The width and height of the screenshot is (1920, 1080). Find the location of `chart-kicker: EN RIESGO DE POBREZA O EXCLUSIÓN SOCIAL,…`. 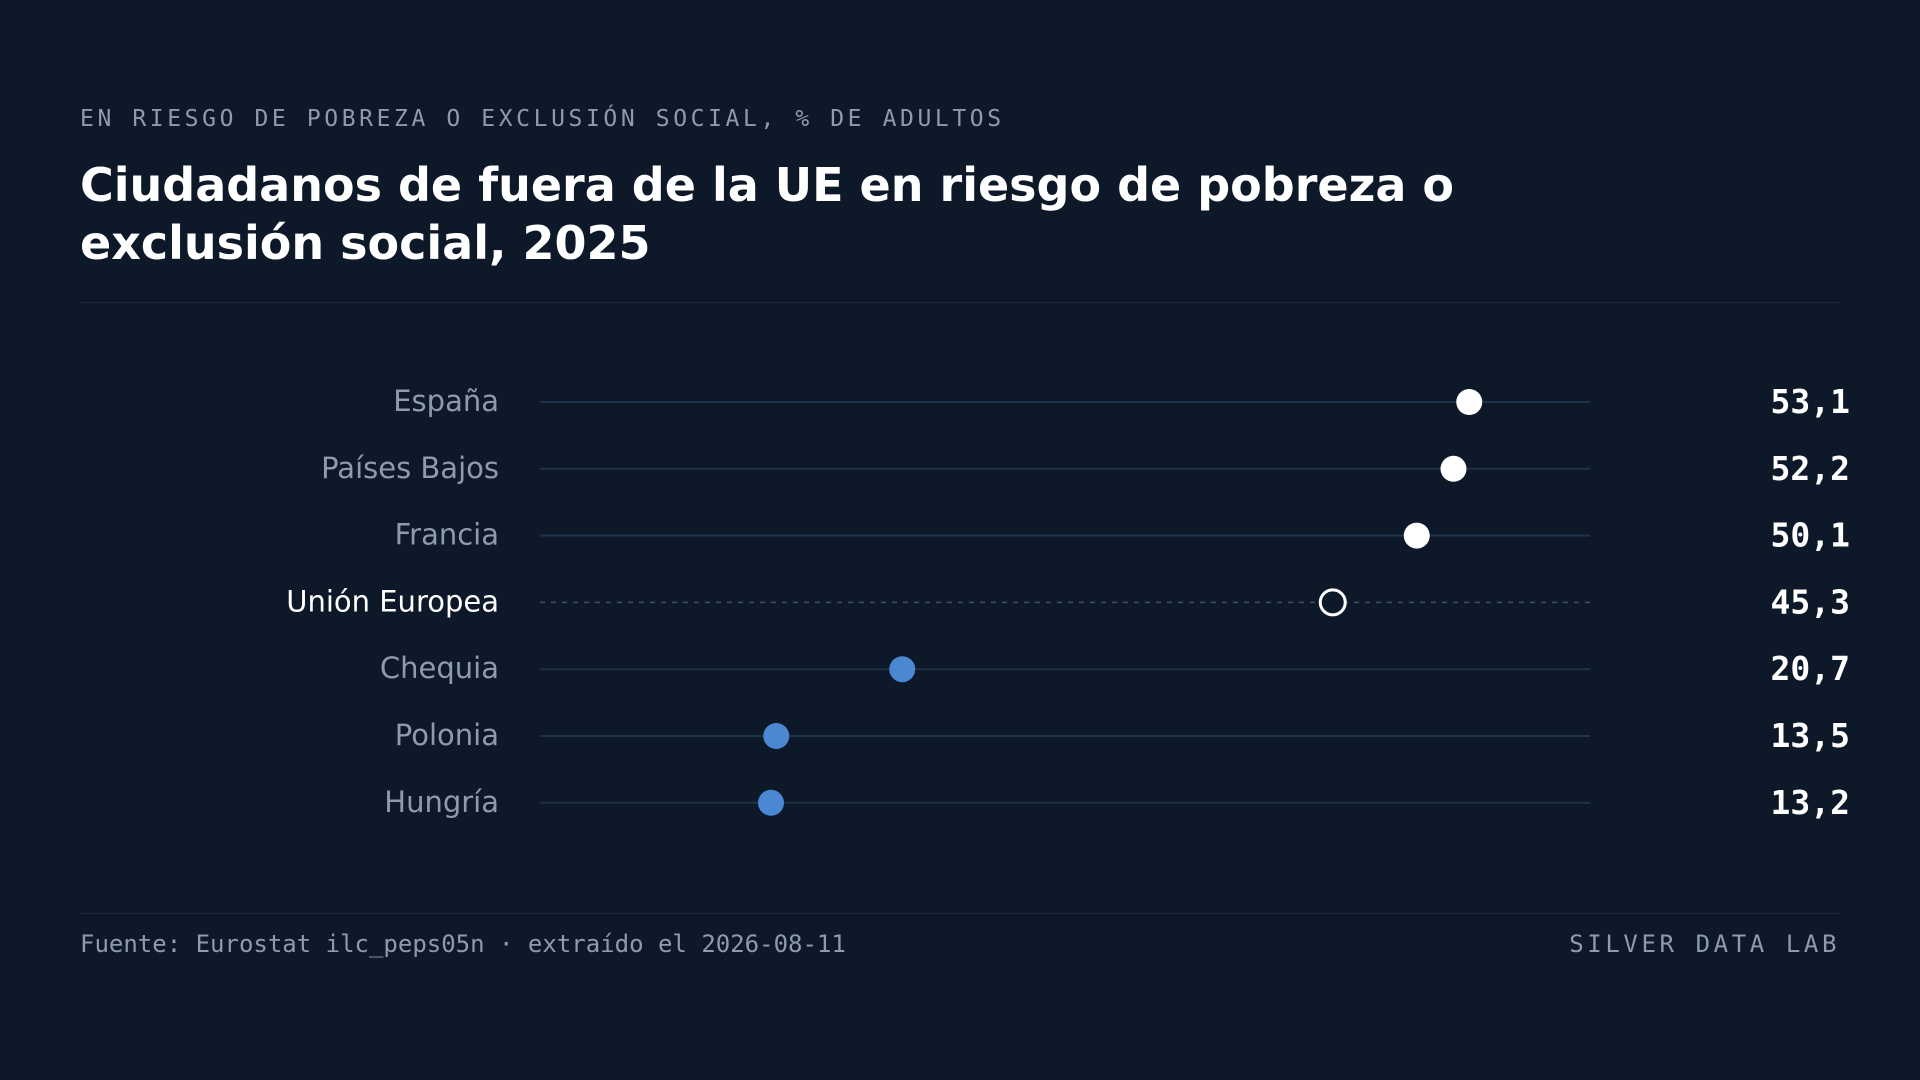

chart-kicker: EN RIESGO DE POBREZA O EXCLUSIÓN SOCIAL,… is located at coordinates (542, 119).